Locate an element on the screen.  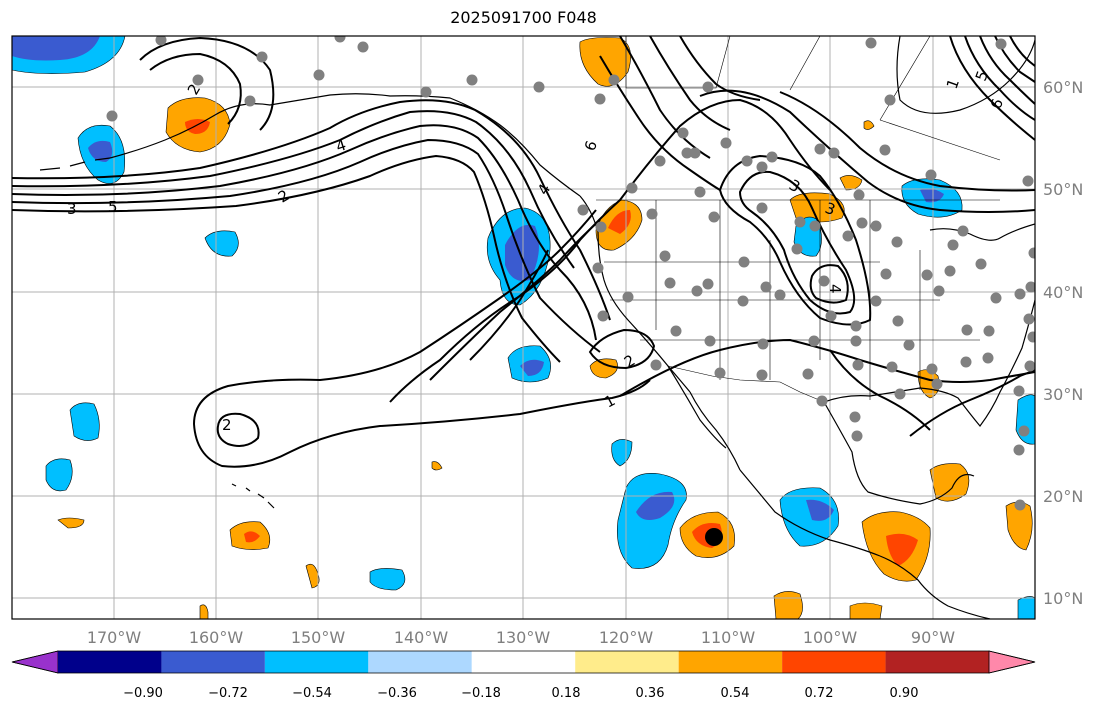
pos-anomaly-ne is located at coordinates (869, 125).